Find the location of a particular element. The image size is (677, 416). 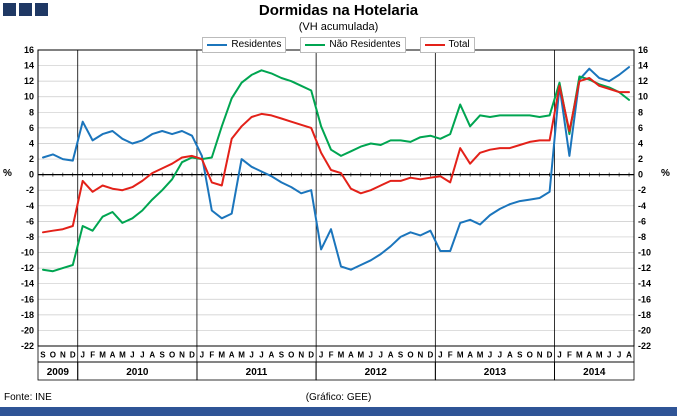

credit-note: (Gráfico: GEE) is located at coordinates (338, 397).